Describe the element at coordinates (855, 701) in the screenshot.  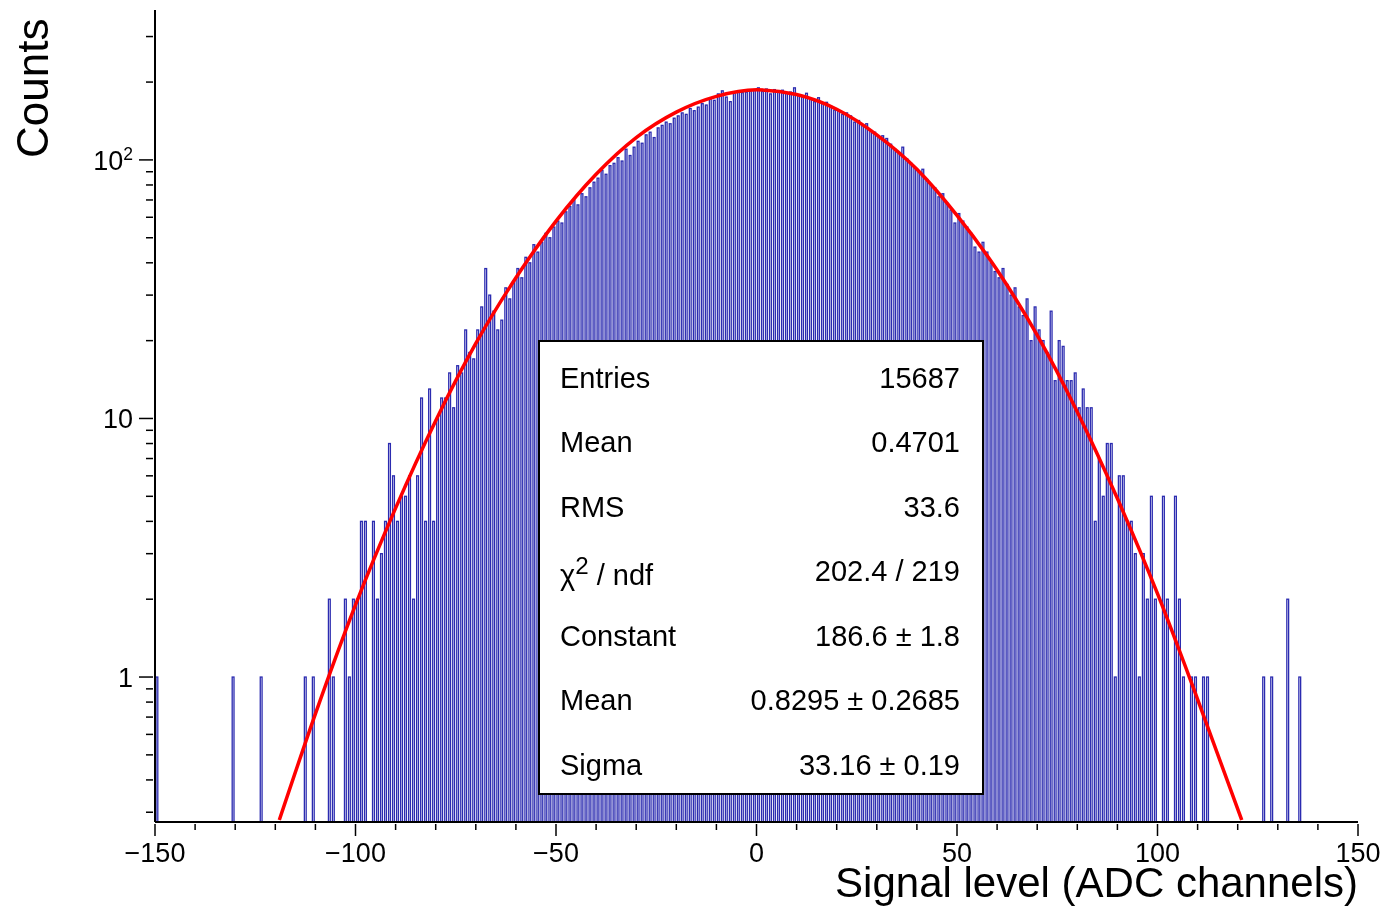
I see `annotation: 0.8295 ± 0.2685` at that location.